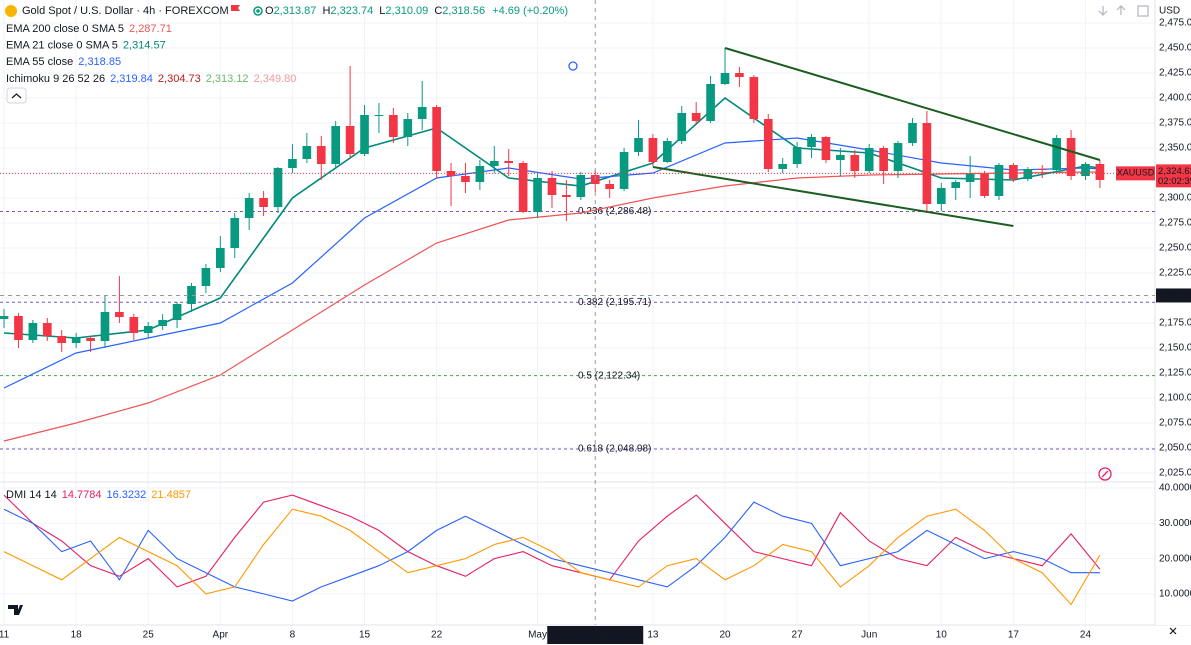 This screenshot has width=1191, height=645. Describe the element at coordinates (171, 495) in the screenshot. I see `legend-value: 21.4857` at that location.